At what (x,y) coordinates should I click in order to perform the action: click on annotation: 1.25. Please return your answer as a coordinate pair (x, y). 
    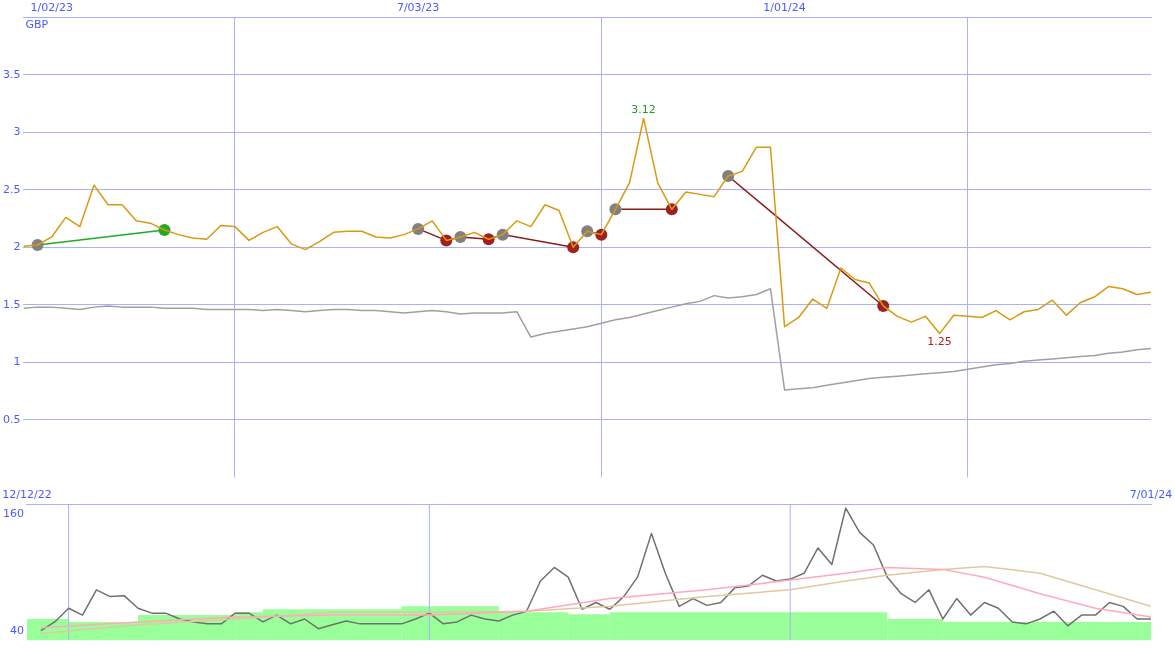
    Looking at the image, I should click on (939, 341).